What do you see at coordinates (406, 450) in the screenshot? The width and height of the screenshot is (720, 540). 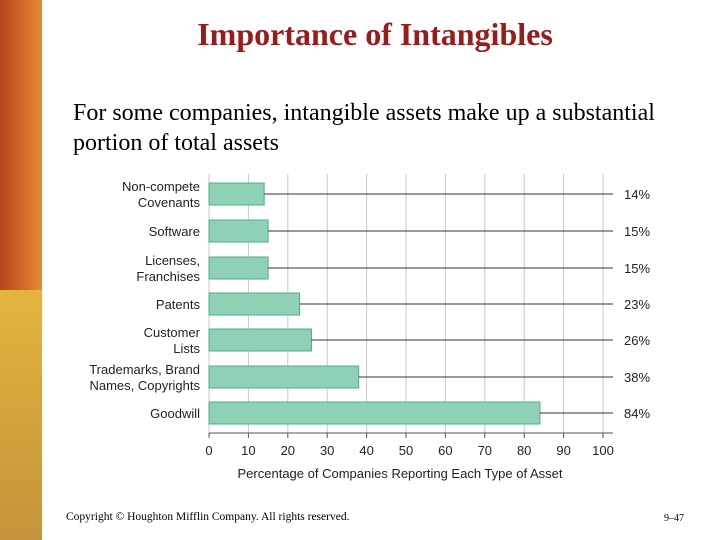 I see `x-tick-label-50: 50` at bounding box center [406, 450].